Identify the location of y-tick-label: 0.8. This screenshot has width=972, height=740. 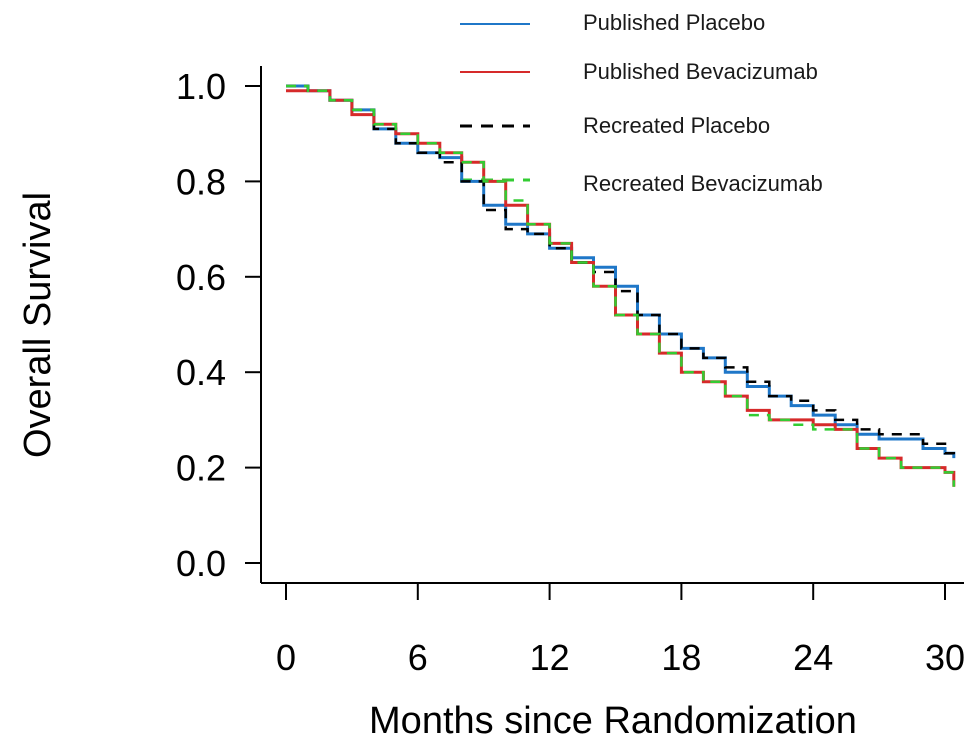
(201, 181).